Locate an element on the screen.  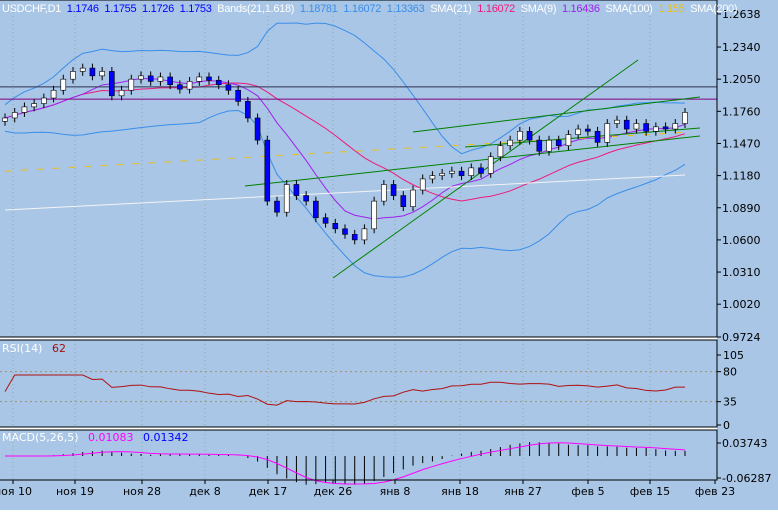
macd-signal-line is located at coordinates (345, 463).